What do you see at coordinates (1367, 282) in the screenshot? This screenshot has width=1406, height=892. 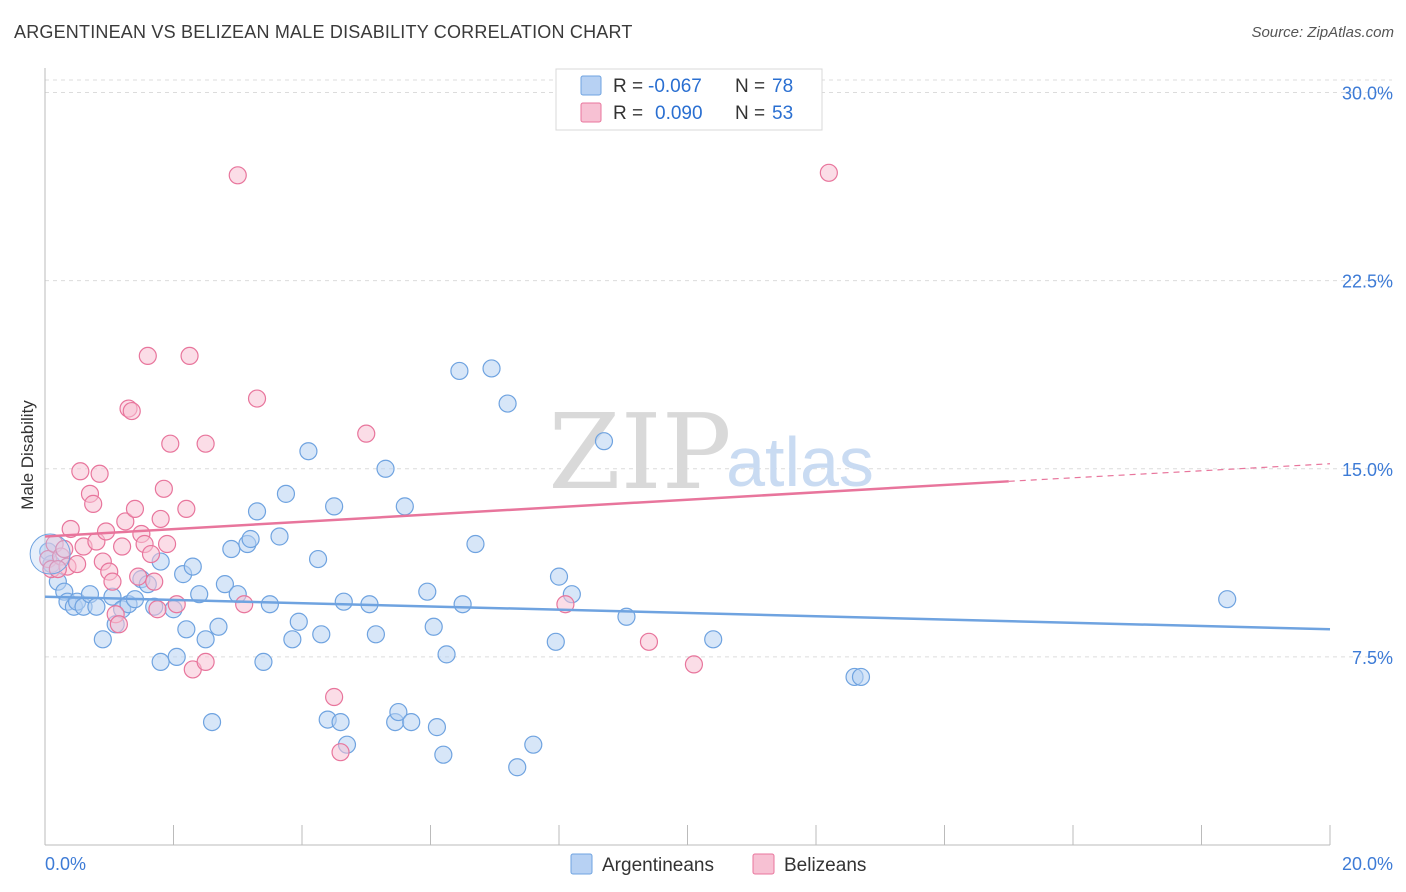 I see `y-tick-label: 22.5%` at bounding box center [1367, 282].